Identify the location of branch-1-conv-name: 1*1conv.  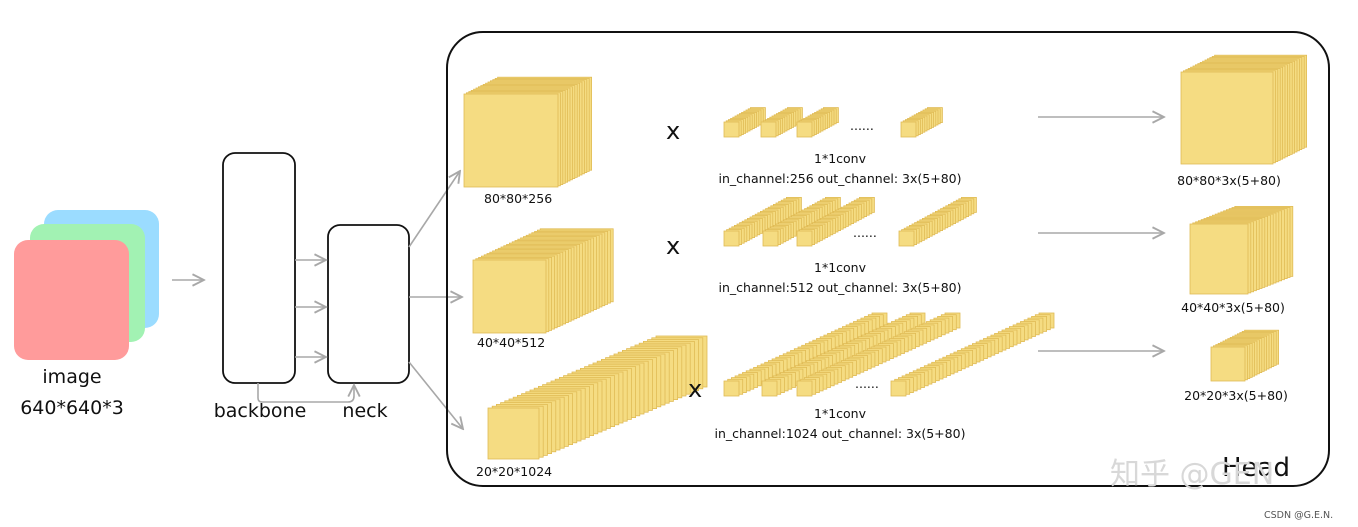
(840, 158).